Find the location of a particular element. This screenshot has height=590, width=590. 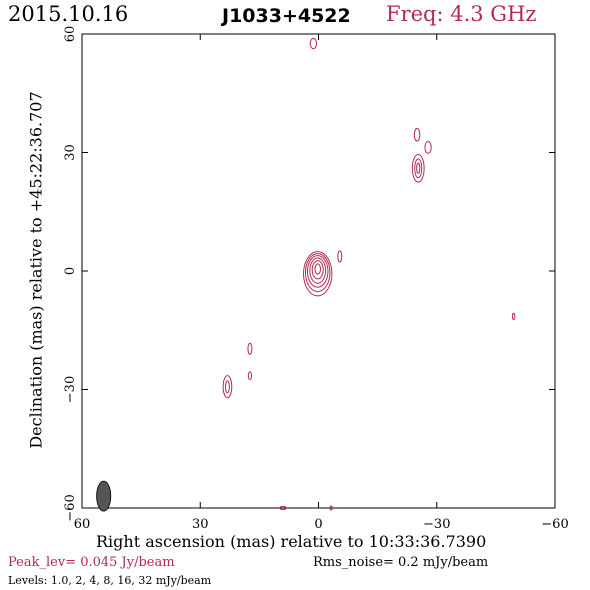

source-name: J1033+4522 is located at coordinates (286, 16).